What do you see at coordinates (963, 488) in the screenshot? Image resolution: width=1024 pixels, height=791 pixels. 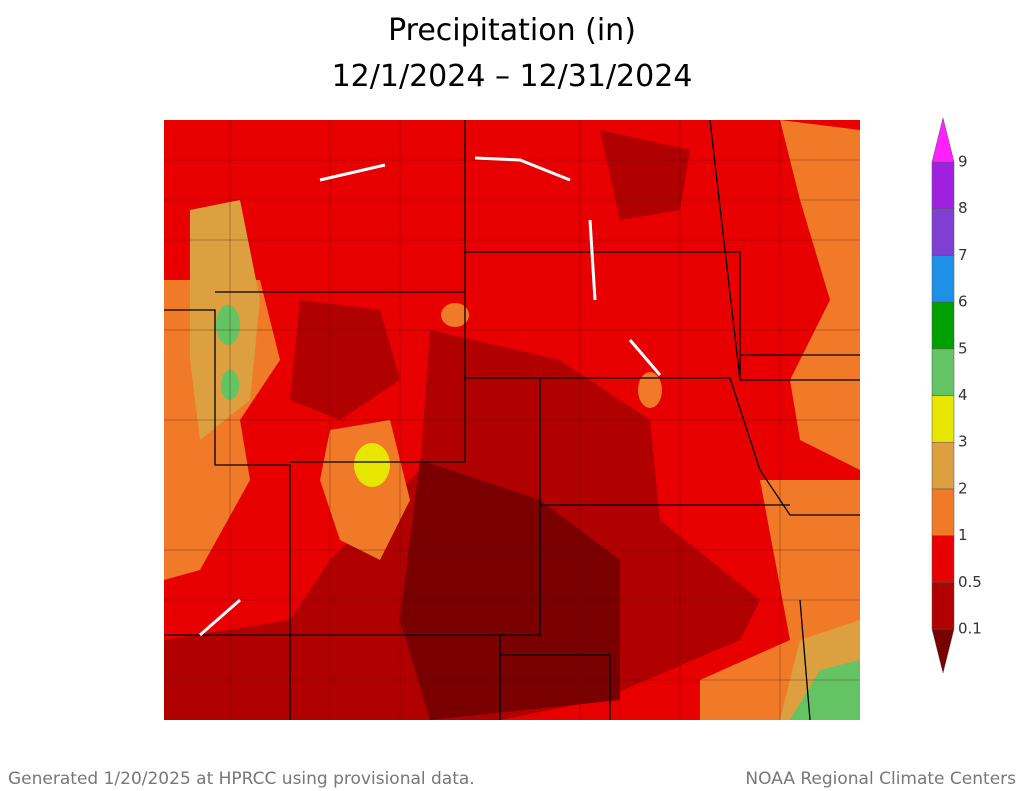 I see `legend-label: 2` at bounding box center [963, 488].